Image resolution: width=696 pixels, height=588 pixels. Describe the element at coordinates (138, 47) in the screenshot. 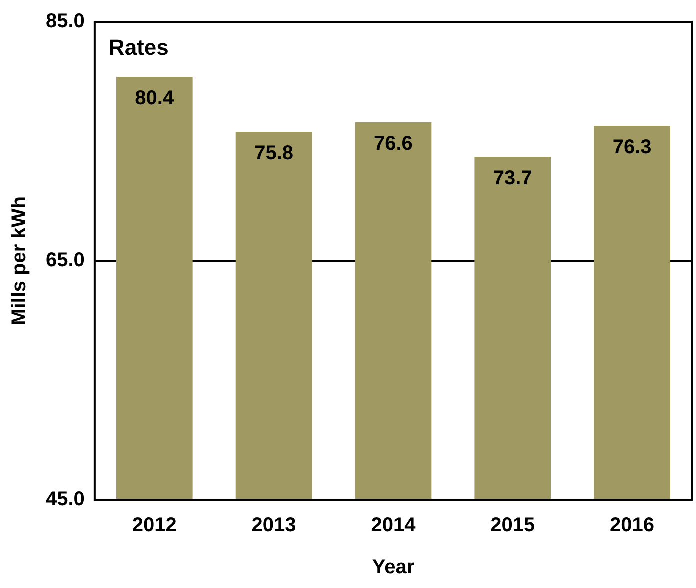

I see `text: Rates` at that location.